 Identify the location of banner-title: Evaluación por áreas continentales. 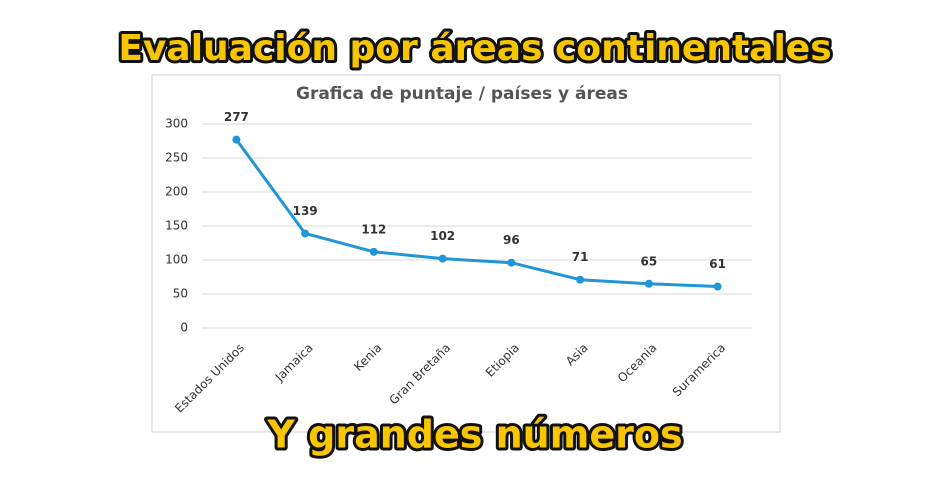
(474, 48).